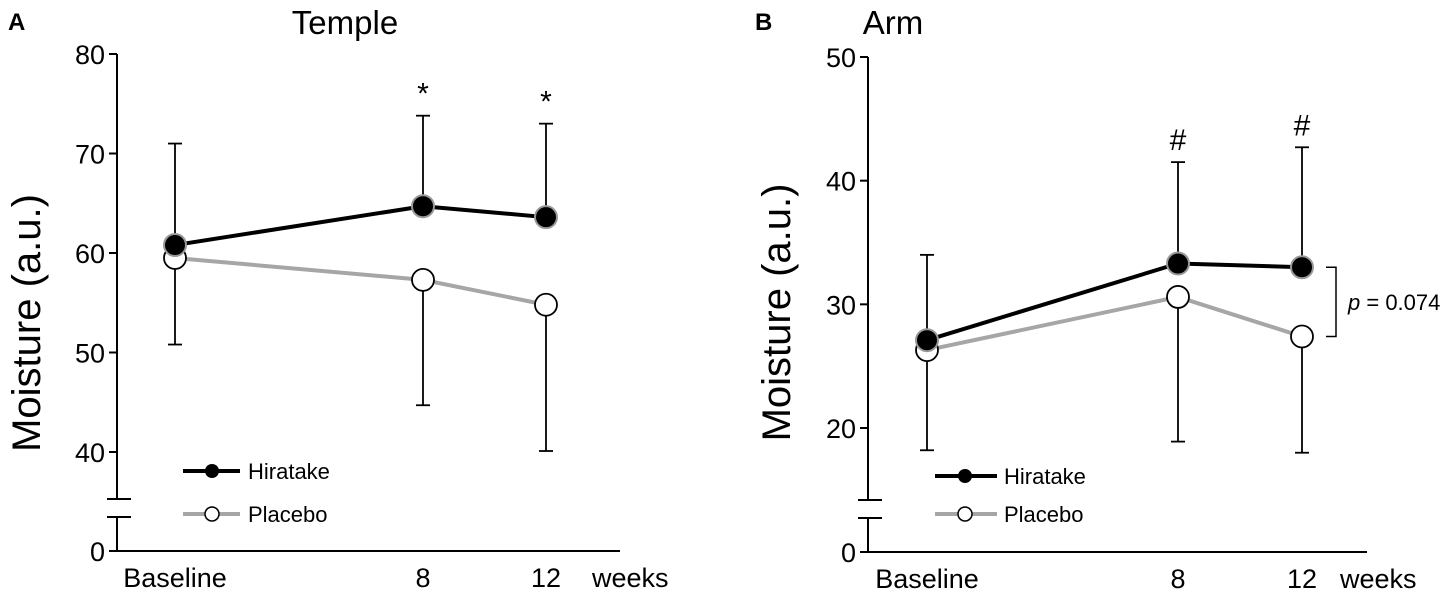 This screenshot has width=1455, height=597. What do you see at coordinates (1331, 302) in the screenshot?
I see `significance-bracket` at bounding box center [1331, 302].